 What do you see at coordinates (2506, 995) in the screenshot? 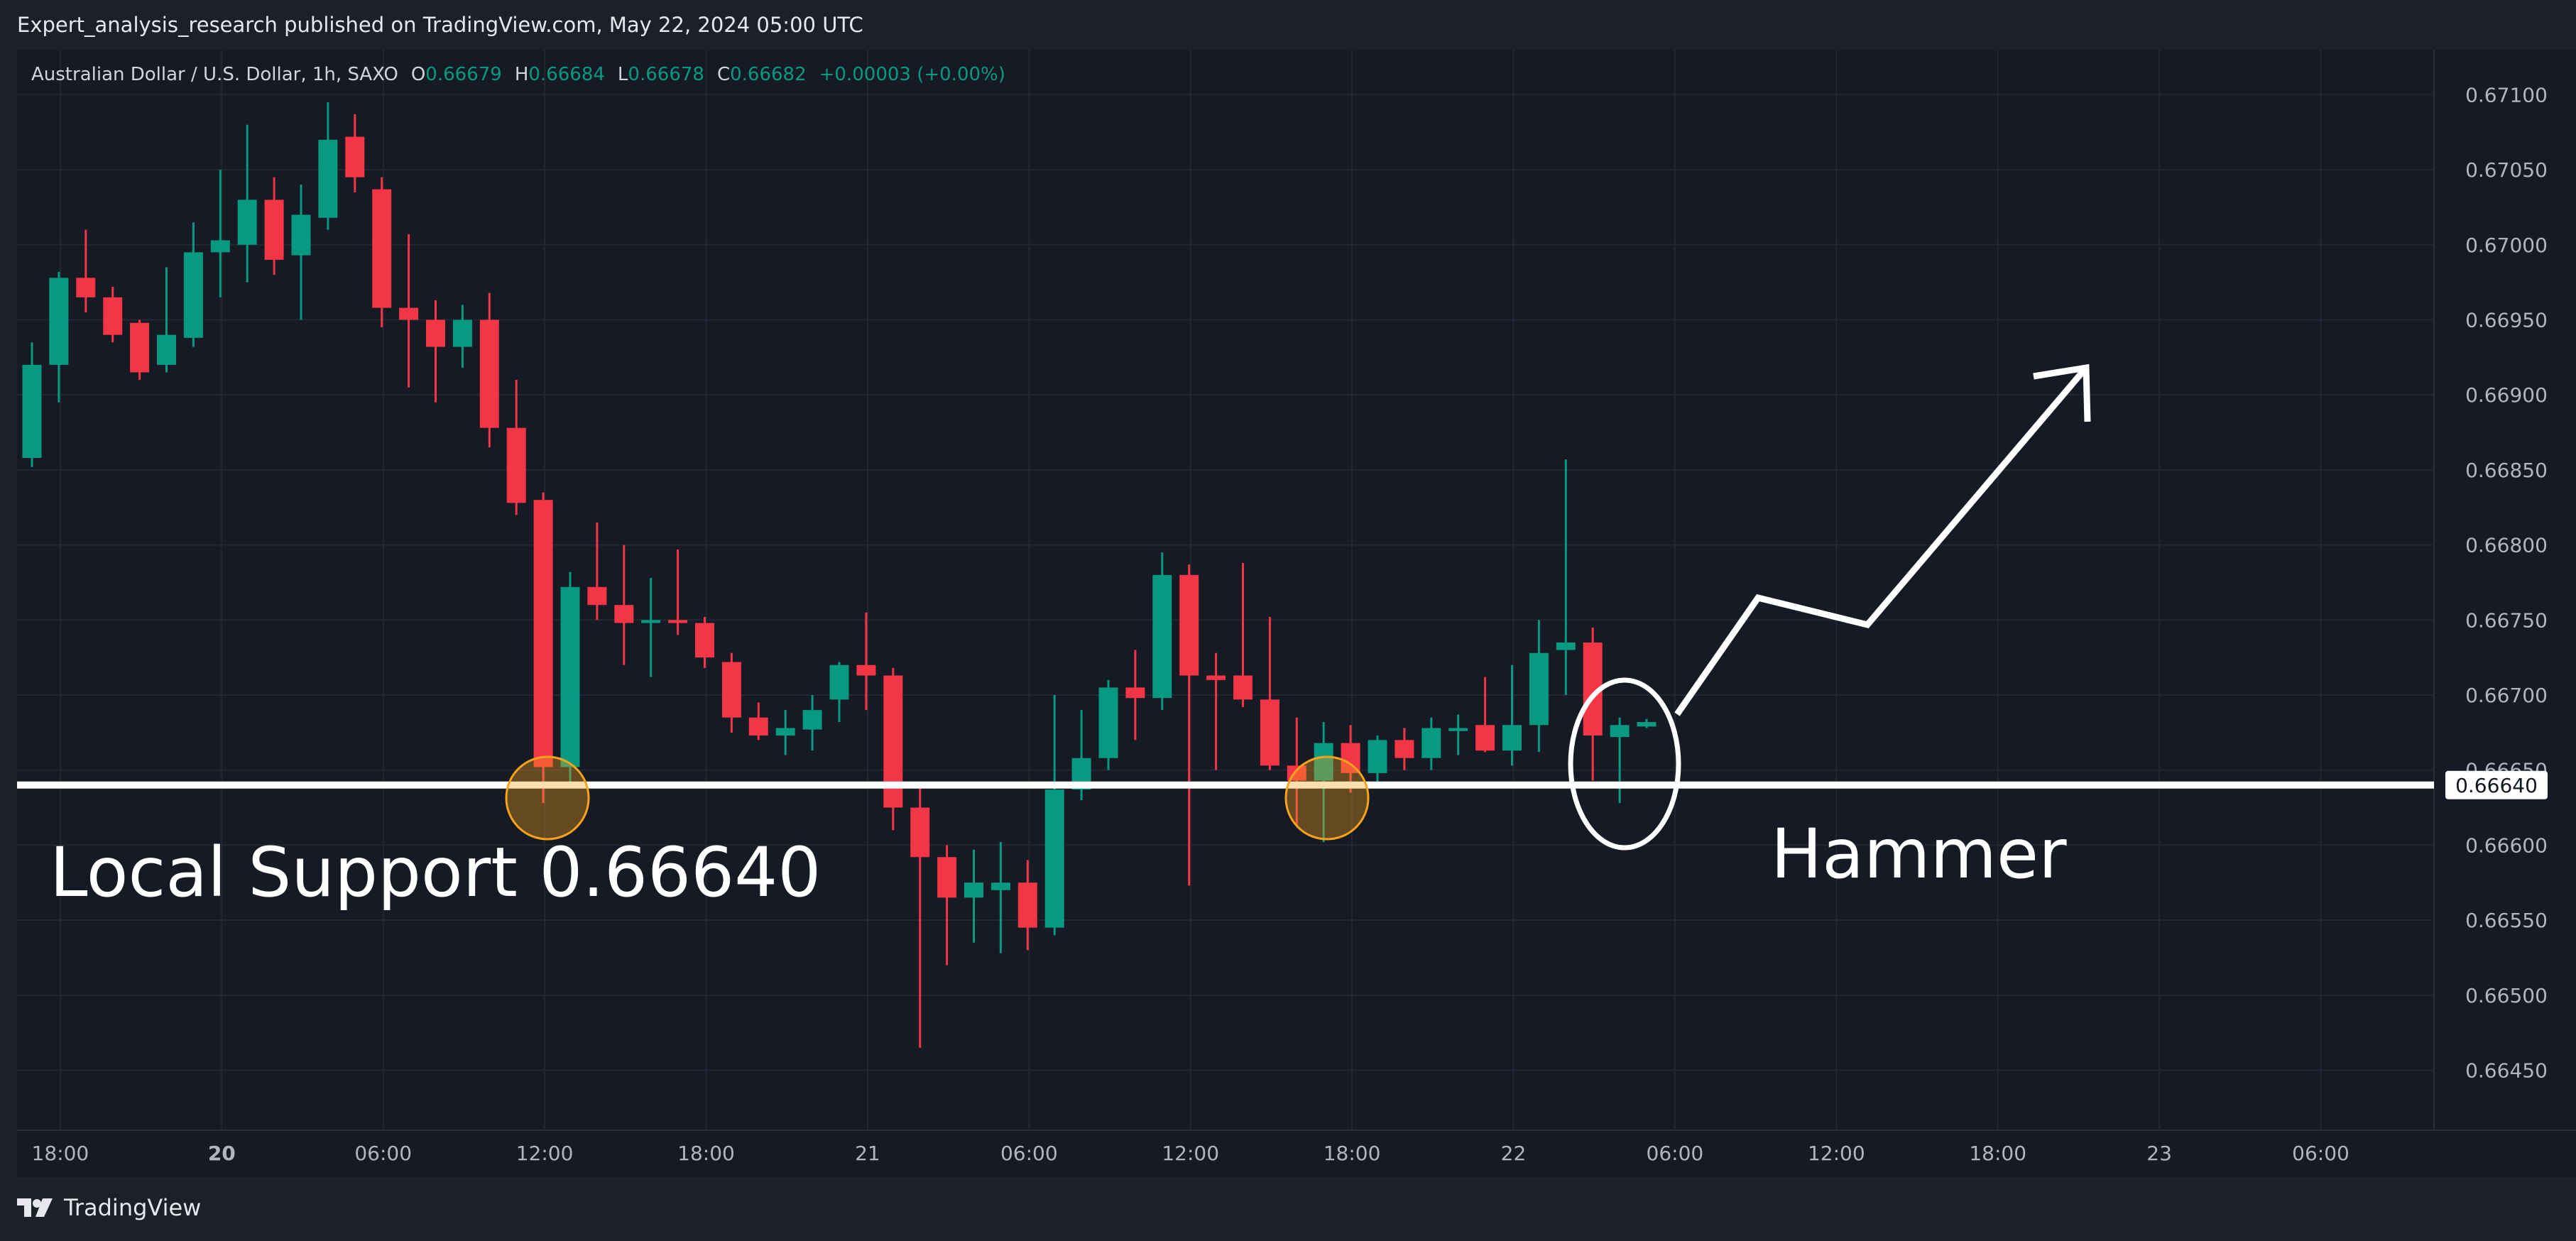
I see `y-tick-label: 0.66500` at bounding box center [2506, 995].